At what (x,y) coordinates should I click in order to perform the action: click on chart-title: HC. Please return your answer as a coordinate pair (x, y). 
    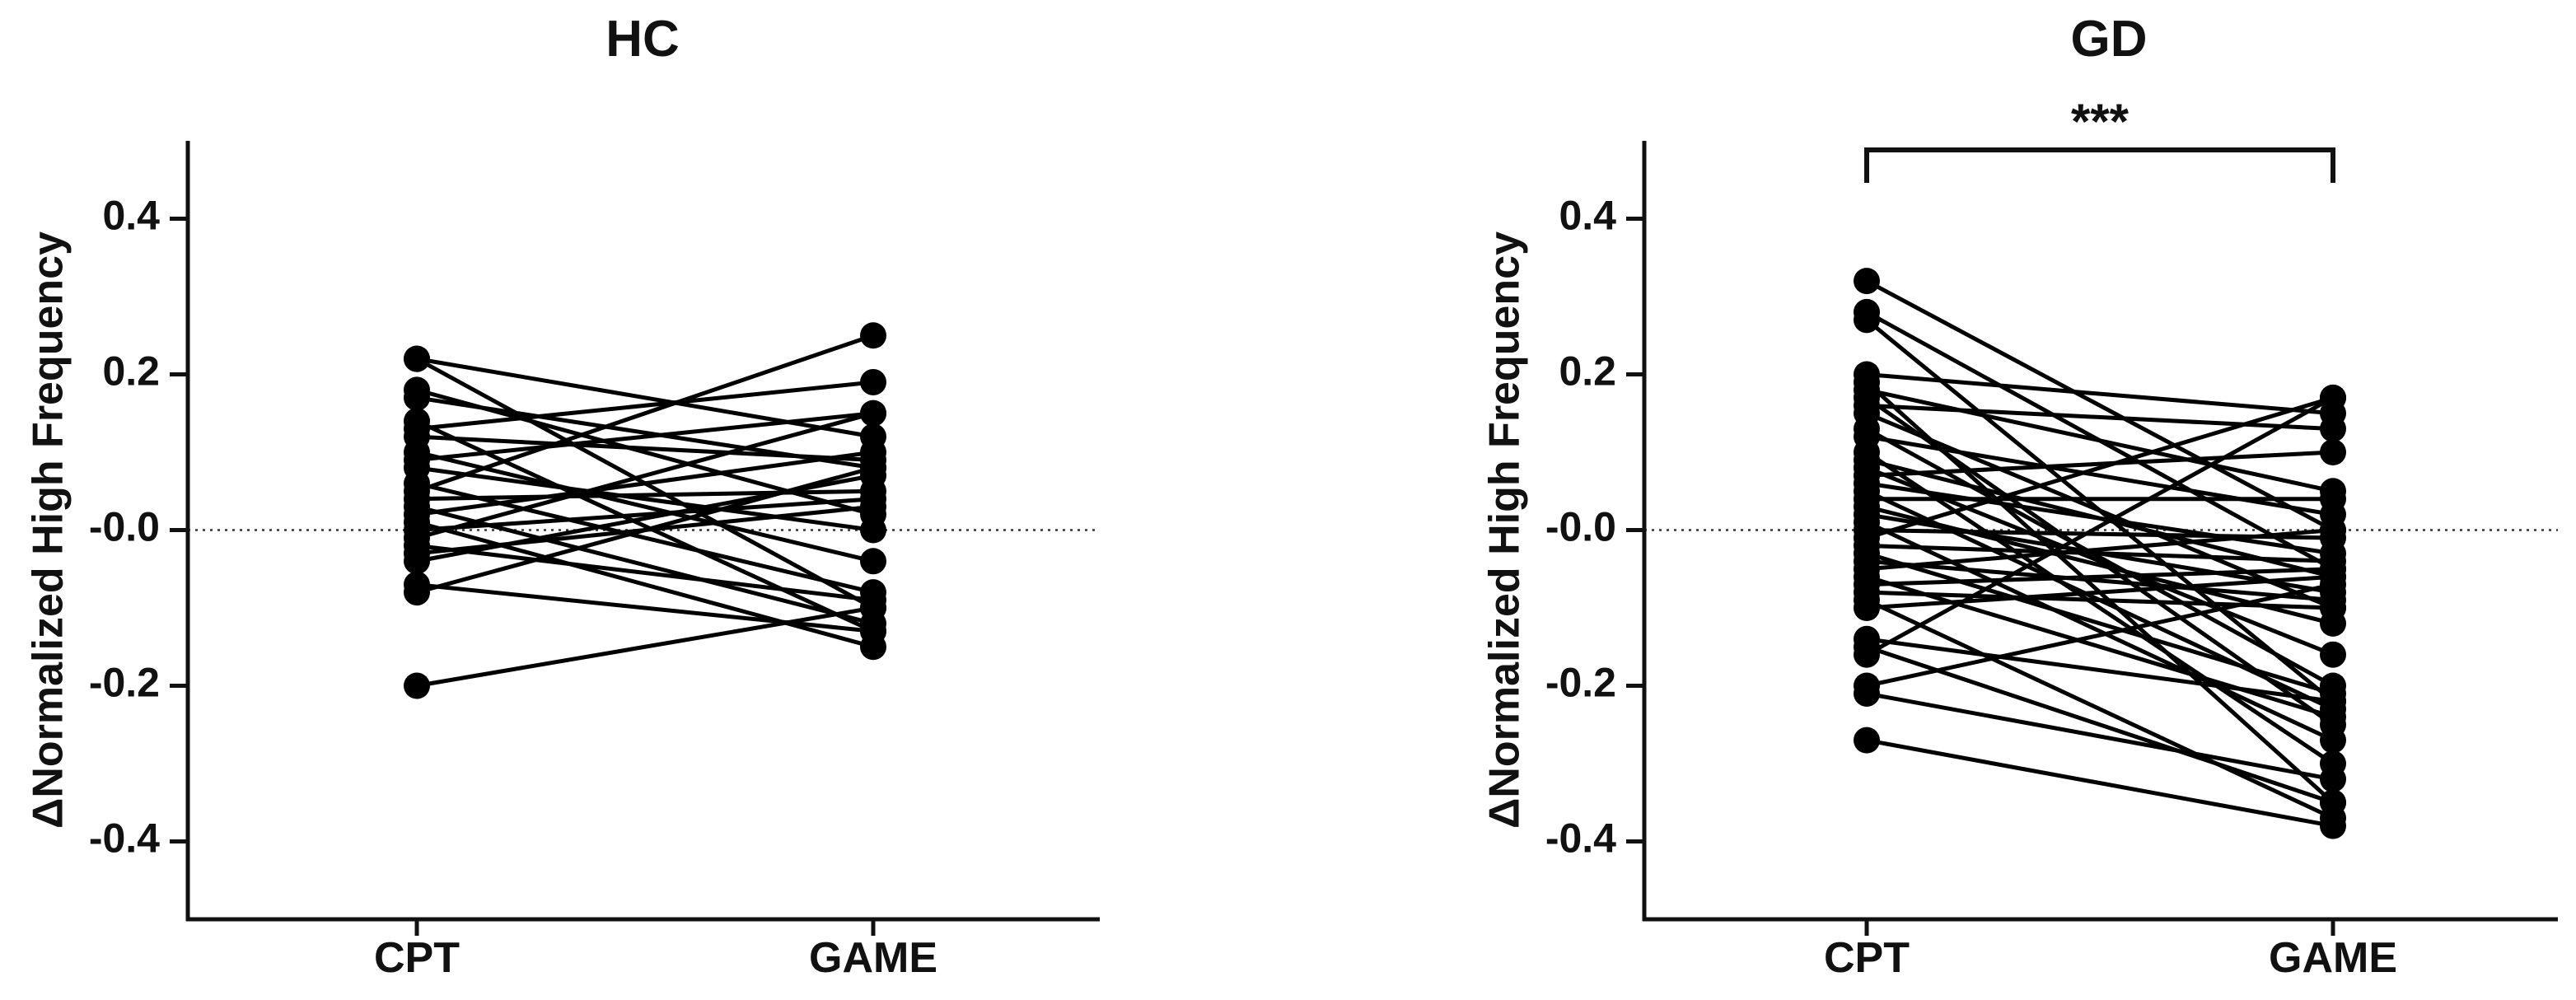
    Looking at the image, I should click on (642, 39).